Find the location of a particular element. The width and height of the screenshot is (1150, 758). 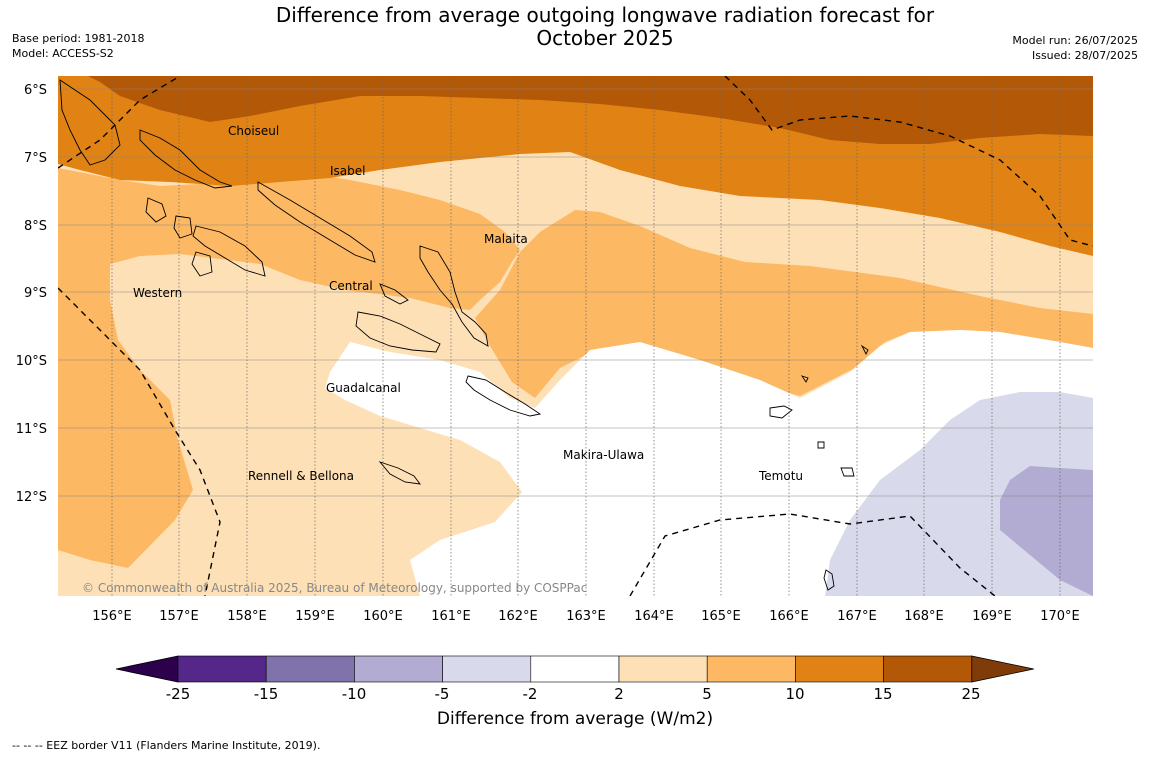

makira-island is located at coordinates (503, 396).